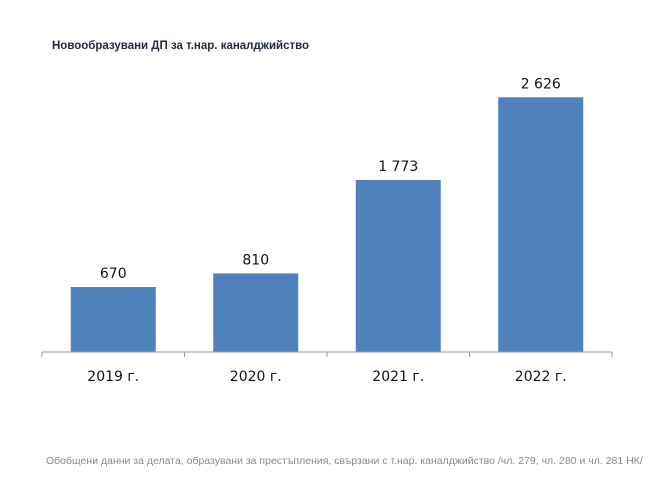  What do you see at coordinates (255, 260) in the screenshot?
I see `data-label: 810` at bounding box center [255, 260].